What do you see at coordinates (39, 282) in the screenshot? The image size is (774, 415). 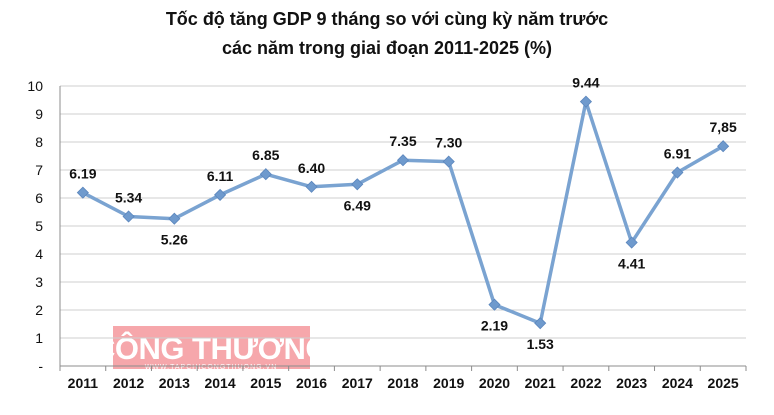 I see `y-tick-label: 3` at bounding box center [39, 282].